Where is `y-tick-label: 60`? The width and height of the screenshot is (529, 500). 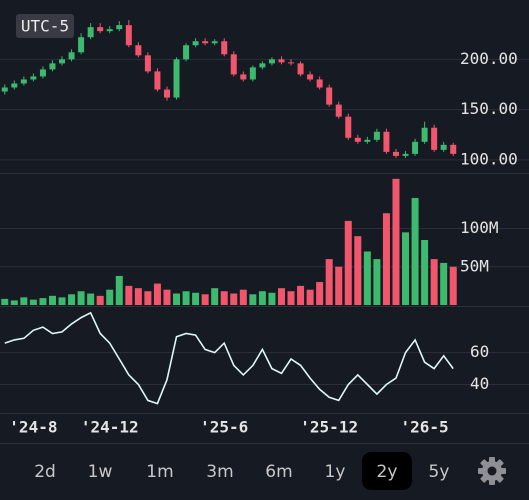
y-tick-label: 60 is located at coordinates (479, 351).